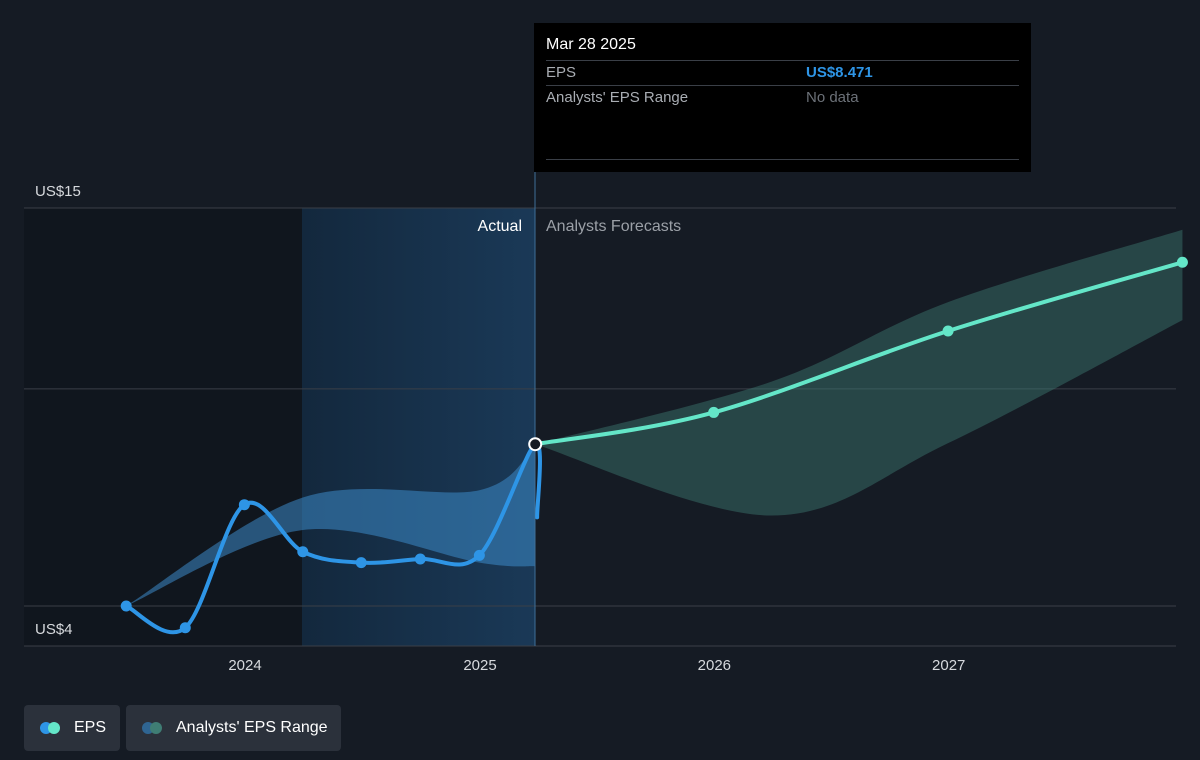 This screenshot has width=1200, height=760. I want to click on tooltip-row-range: Analysts' EPS Range No data, so click(782, 98).